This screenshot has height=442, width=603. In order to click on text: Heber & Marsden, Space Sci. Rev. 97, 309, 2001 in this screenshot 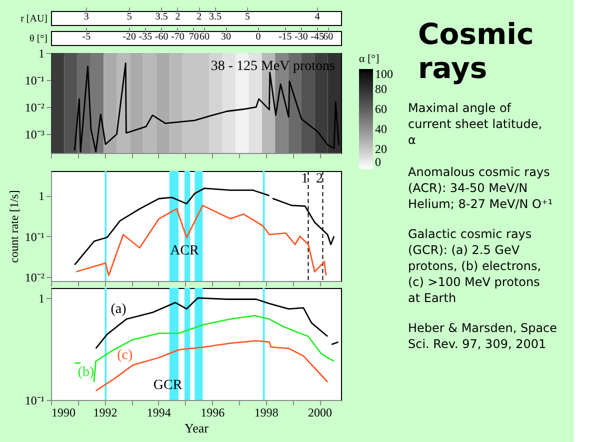, I will do `click(483, 336)`.